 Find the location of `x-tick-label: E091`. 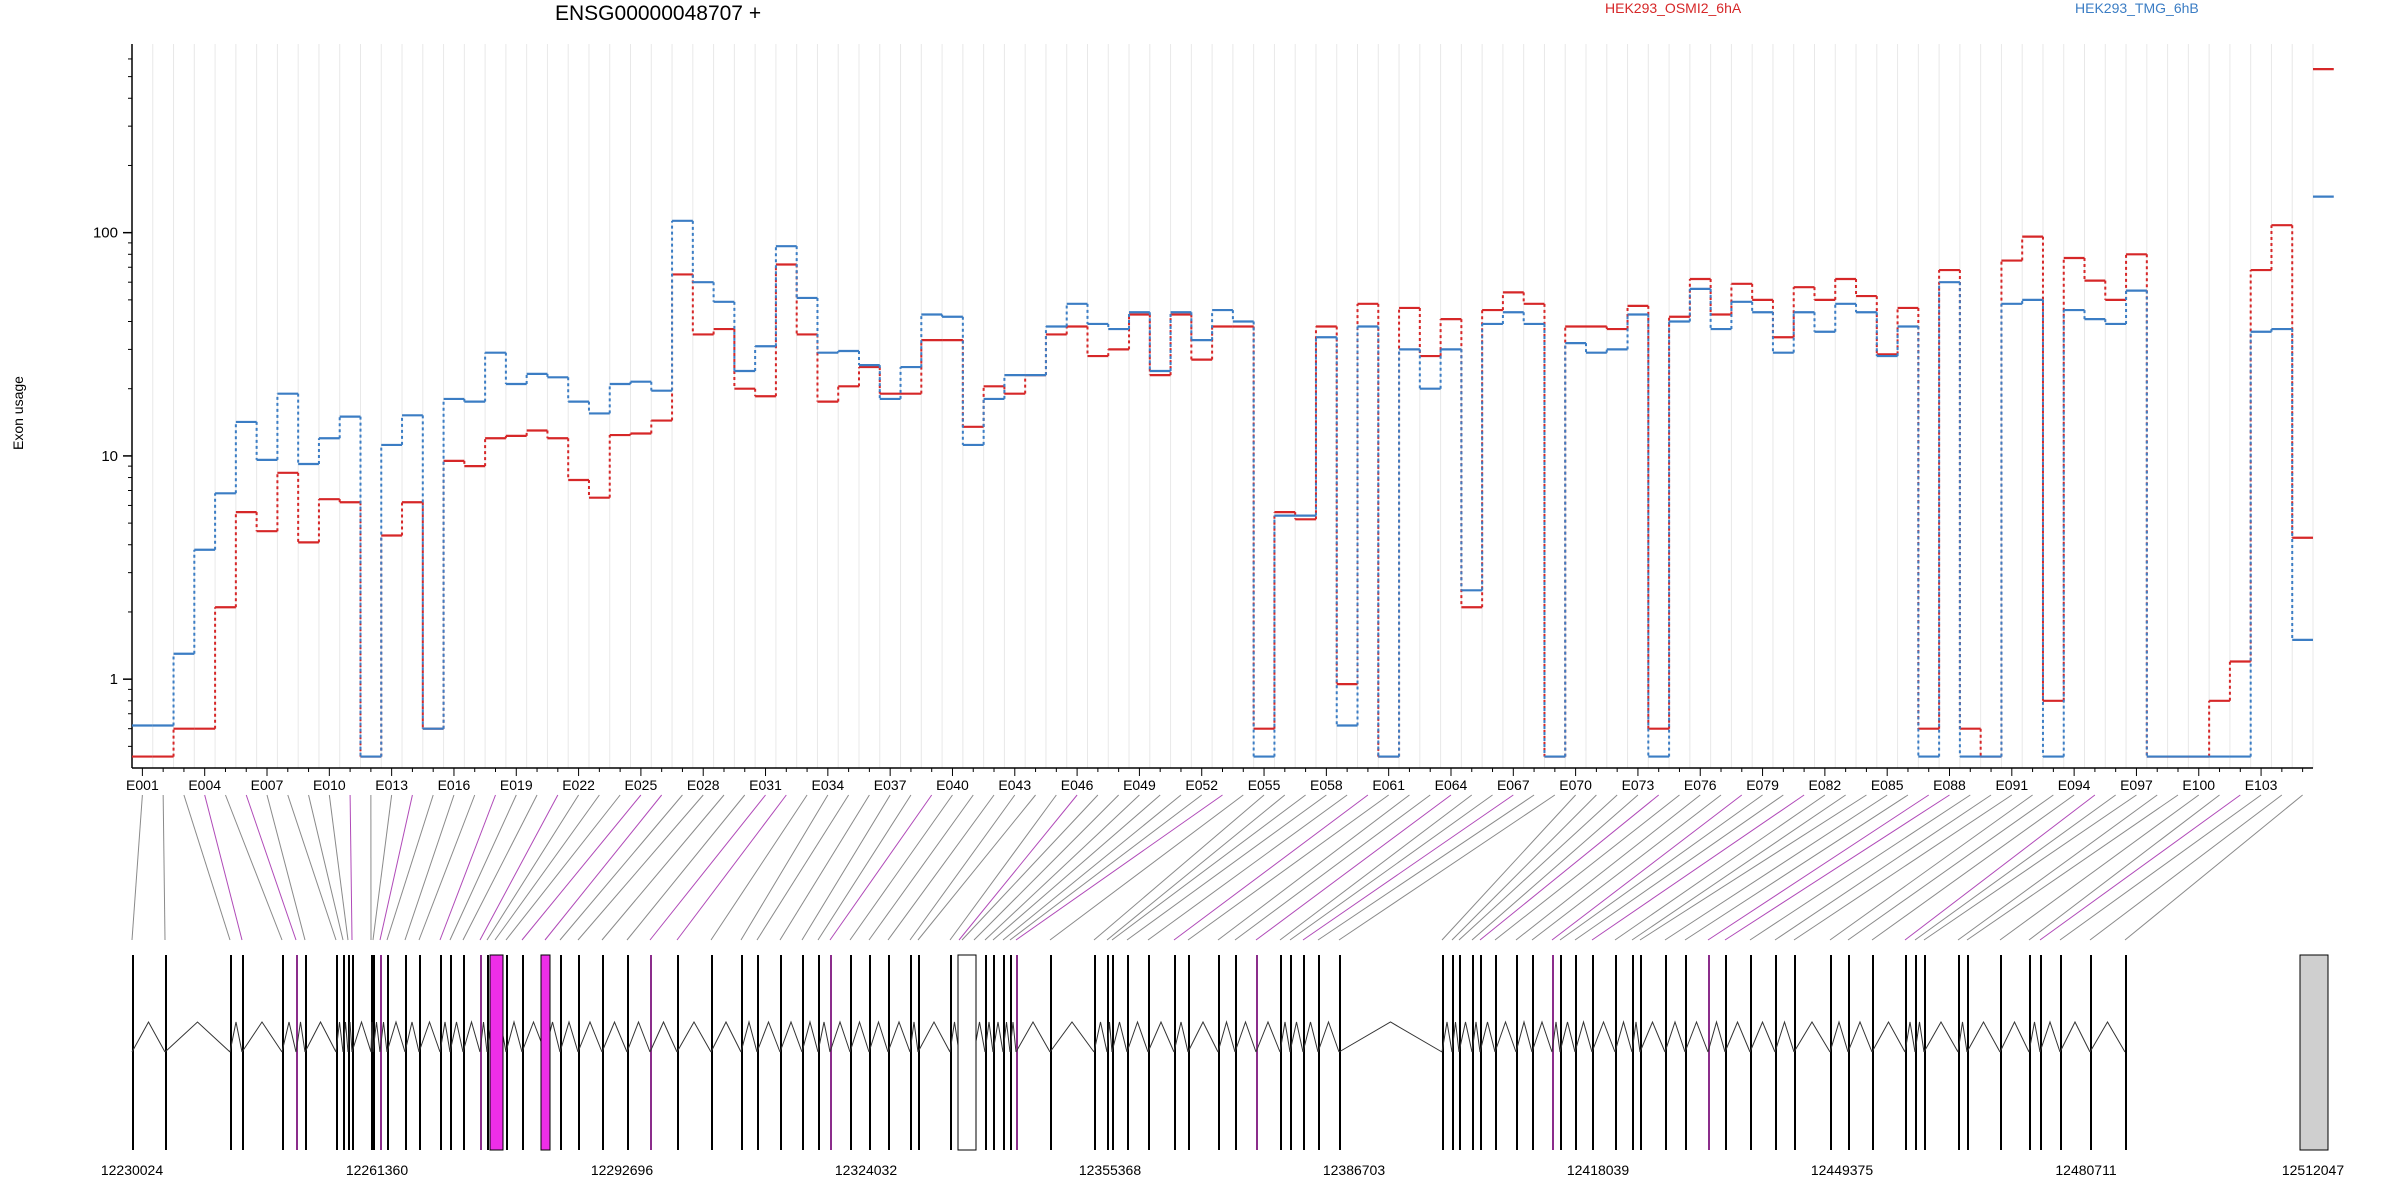

x-tick-label: E091 is located at coordinates (2011, 785).